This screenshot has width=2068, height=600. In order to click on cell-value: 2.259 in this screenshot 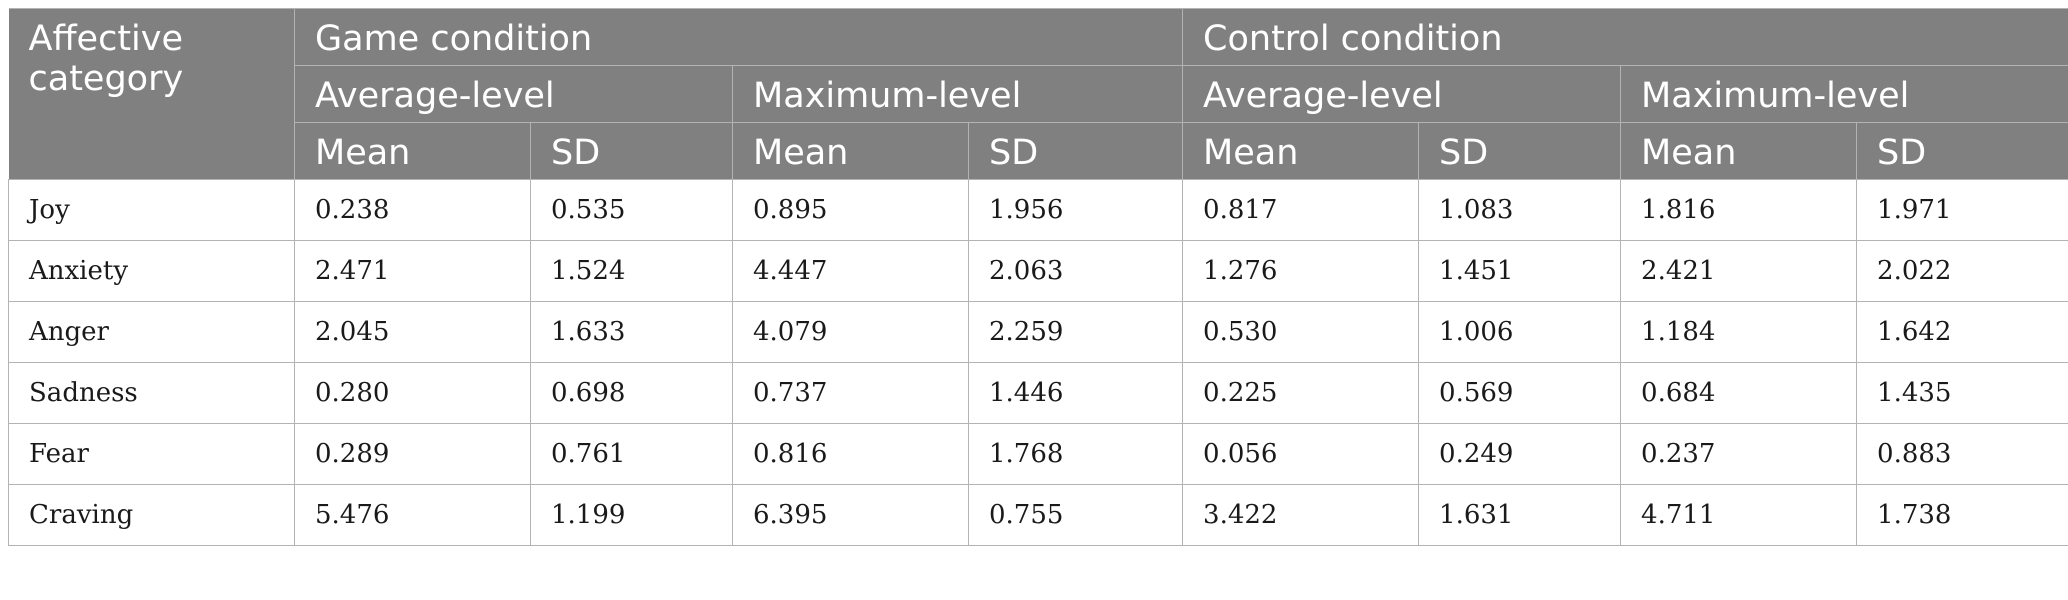, I will do `click(1075, 332)`.